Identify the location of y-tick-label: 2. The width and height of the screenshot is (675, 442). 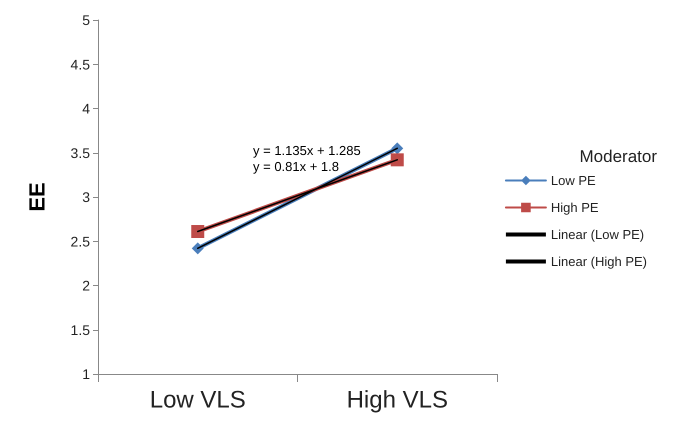
(86, 286).